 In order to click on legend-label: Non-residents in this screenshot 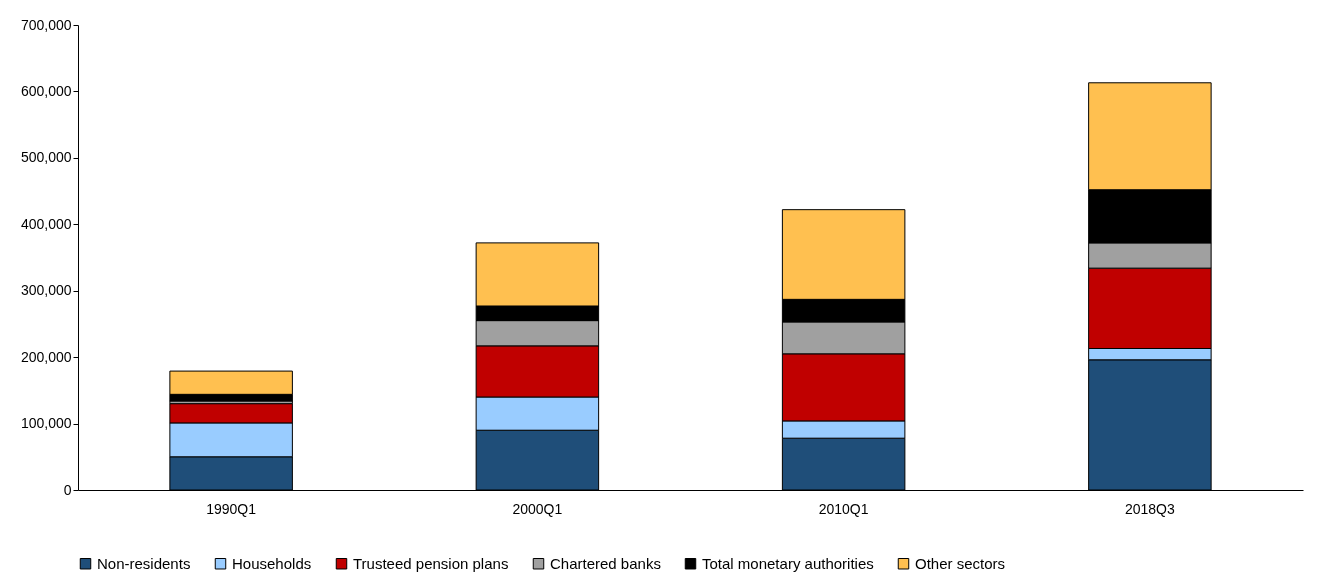, I will do `click(144, 563)`.